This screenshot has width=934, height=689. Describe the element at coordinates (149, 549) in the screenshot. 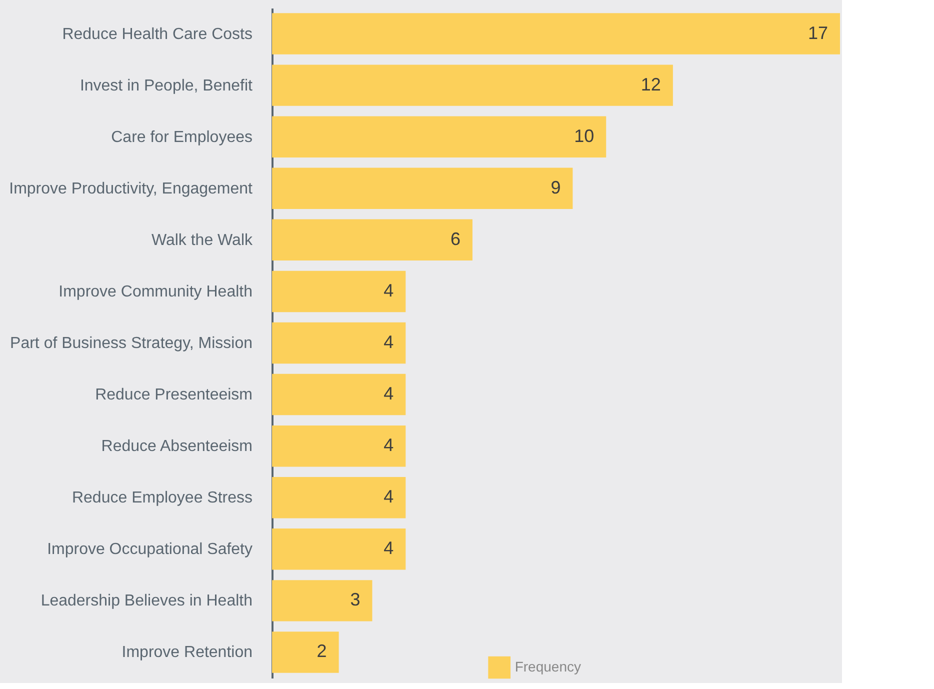

I see `y-tick-label: Improve Occupational Safety` at that location.